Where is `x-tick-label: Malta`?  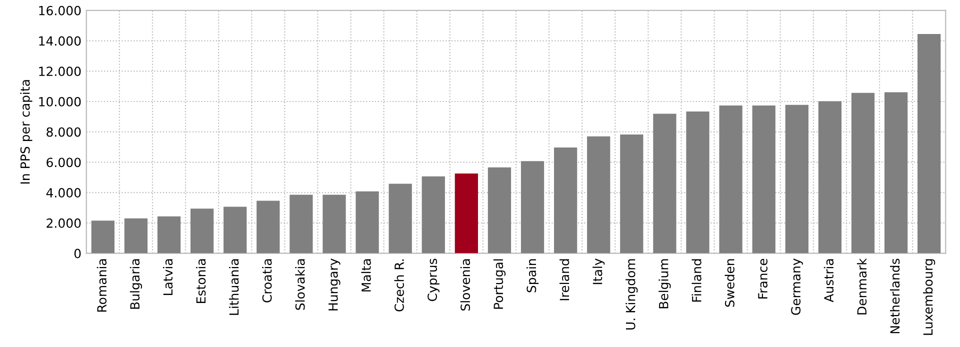 x-tick-label: Malta is located at coordinates (366, 275).